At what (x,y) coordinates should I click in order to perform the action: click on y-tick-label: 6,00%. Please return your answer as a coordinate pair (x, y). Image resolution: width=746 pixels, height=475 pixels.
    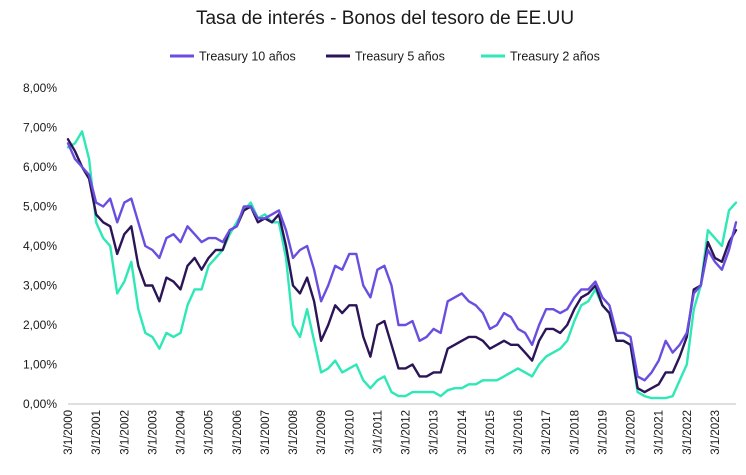
    Looking at the image, I should click on (40, 167).